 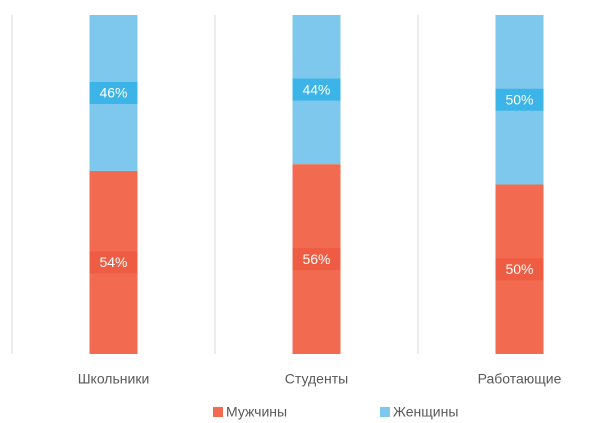 I want to click on legend-label: Мужчины, so click(x=256, y=412).